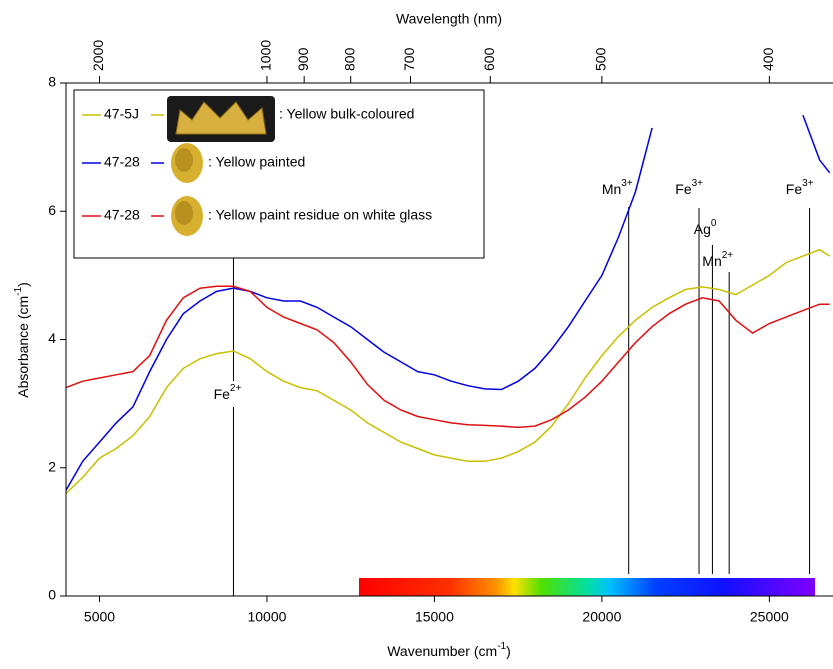 The height and width of the screenshot is (669, 833). What do you see at coordinates (18, 290) in the screenshot?
I see `y-axis-title-sup: -1` at bounding box center [18, 290].